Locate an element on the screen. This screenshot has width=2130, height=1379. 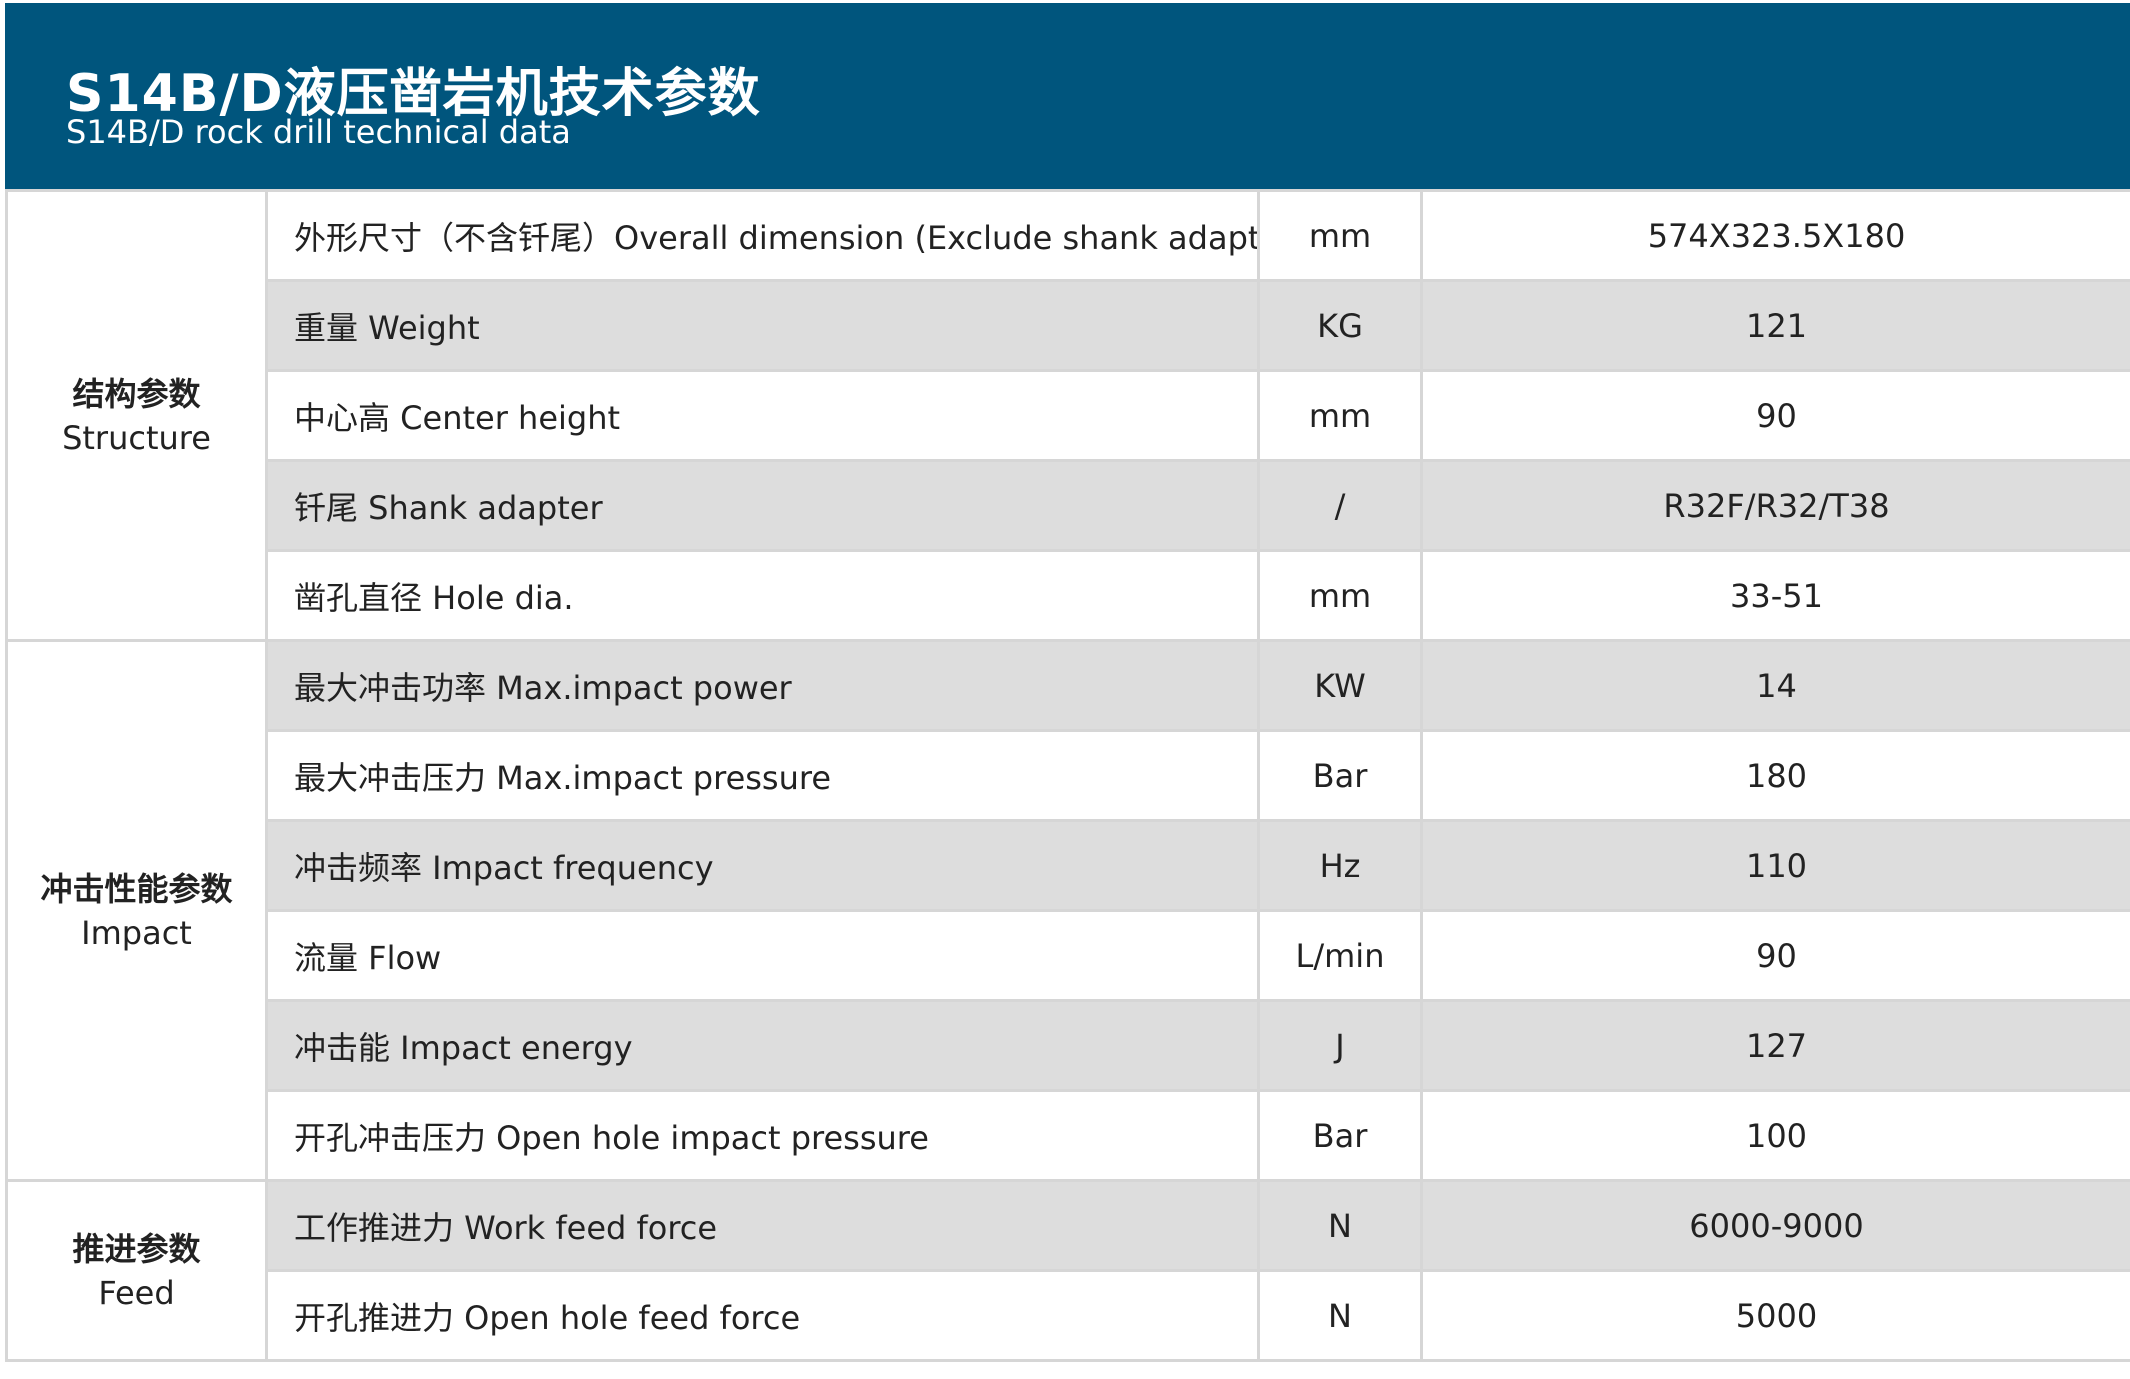
table-row: 推进参数 Feed 工作推进力 Work feed force N 6000-9000 is located at coordinates (1067, 1270).